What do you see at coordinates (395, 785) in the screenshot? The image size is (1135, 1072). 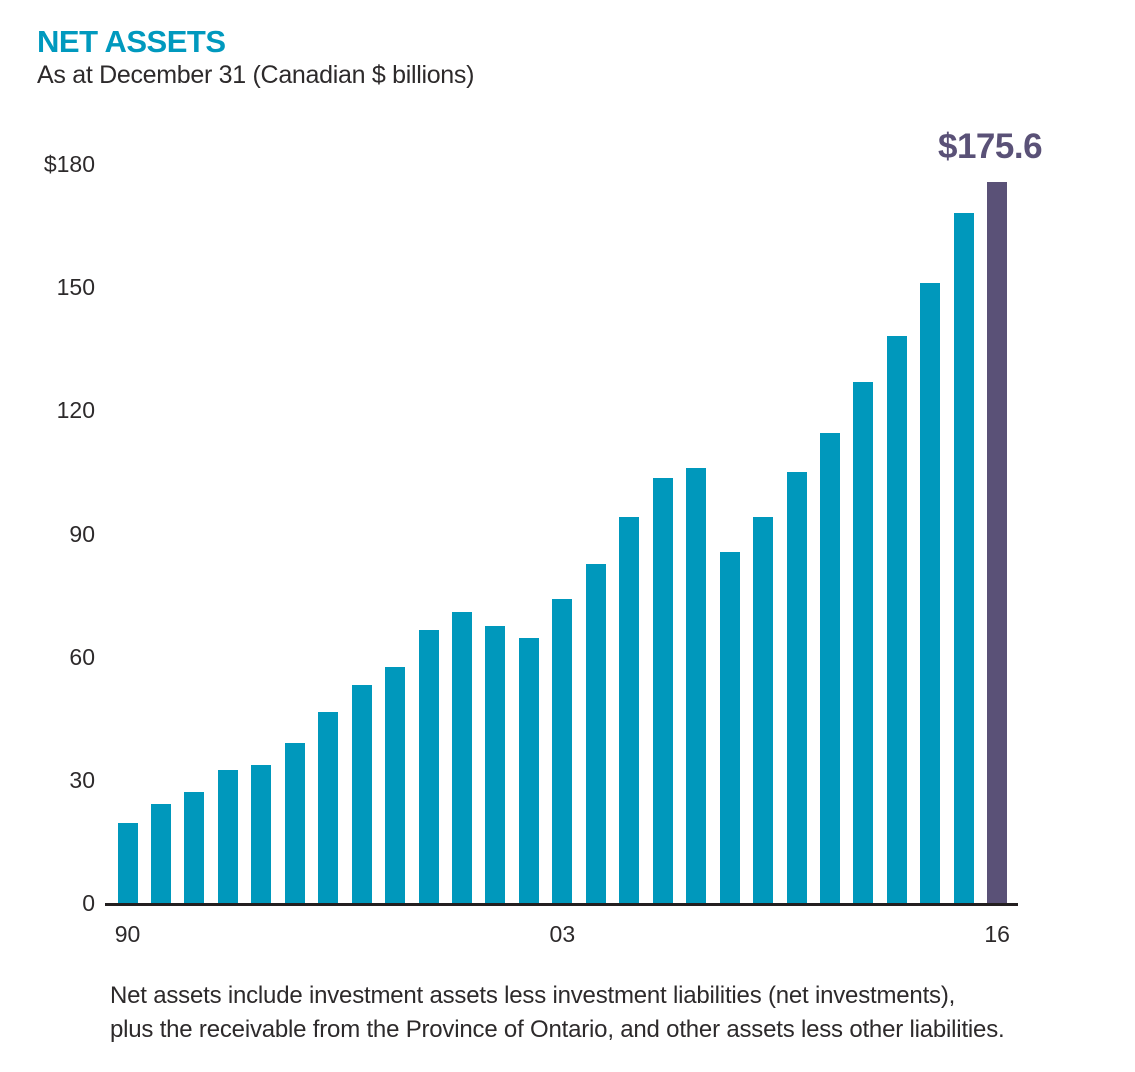 I see `bar-1998` at bounding box center [395, 785].